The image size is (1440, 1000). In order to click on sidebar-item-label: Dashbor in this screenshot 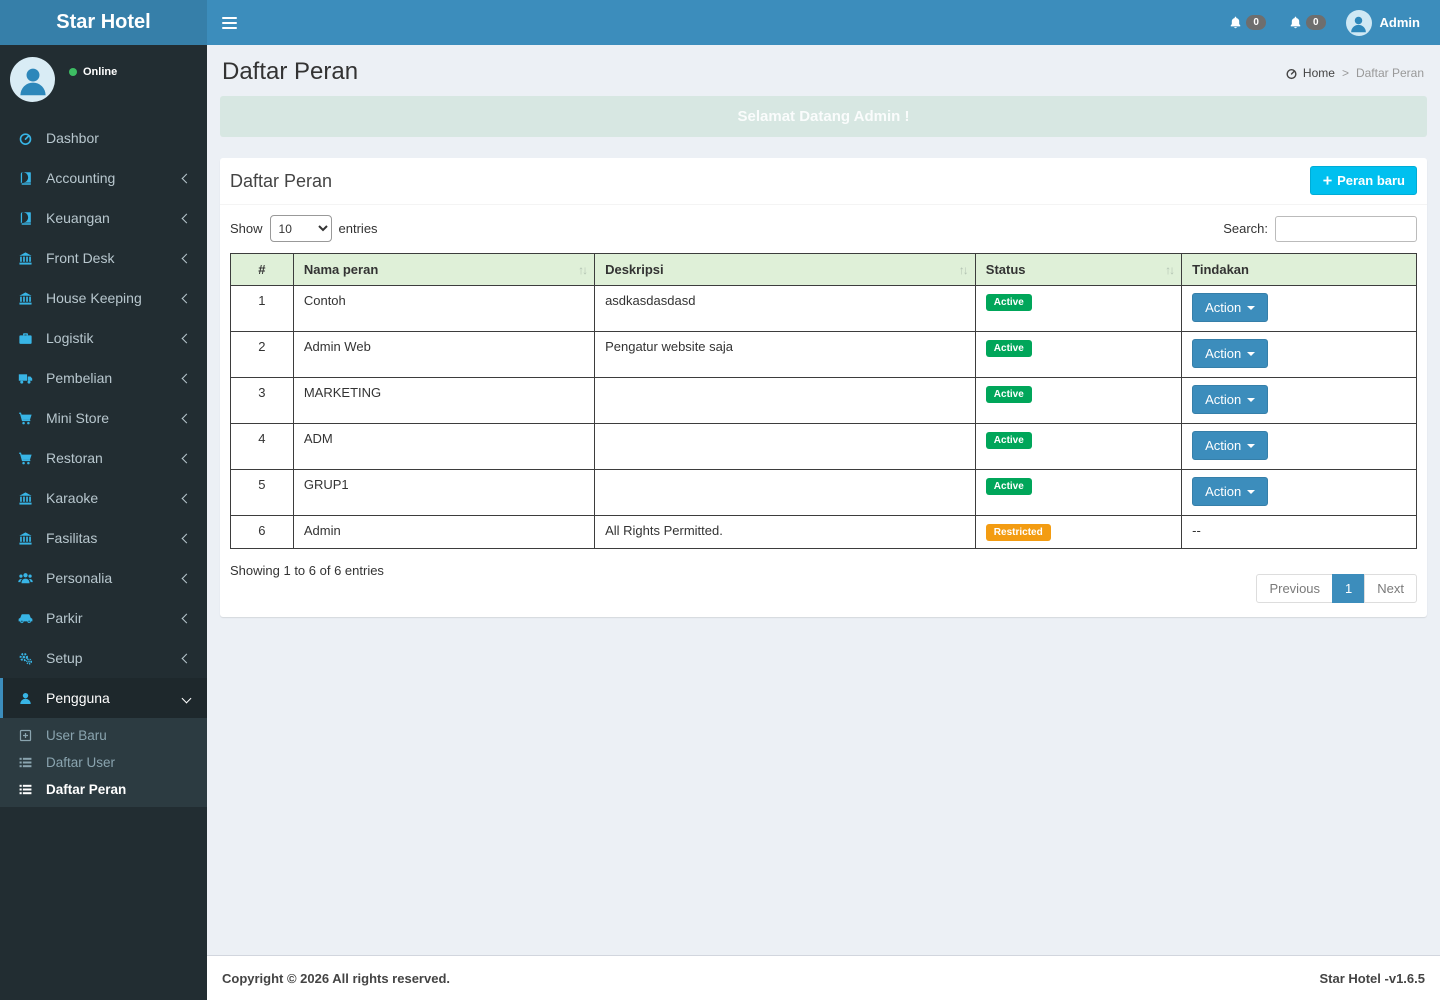, I will do `click(72, 138)`.